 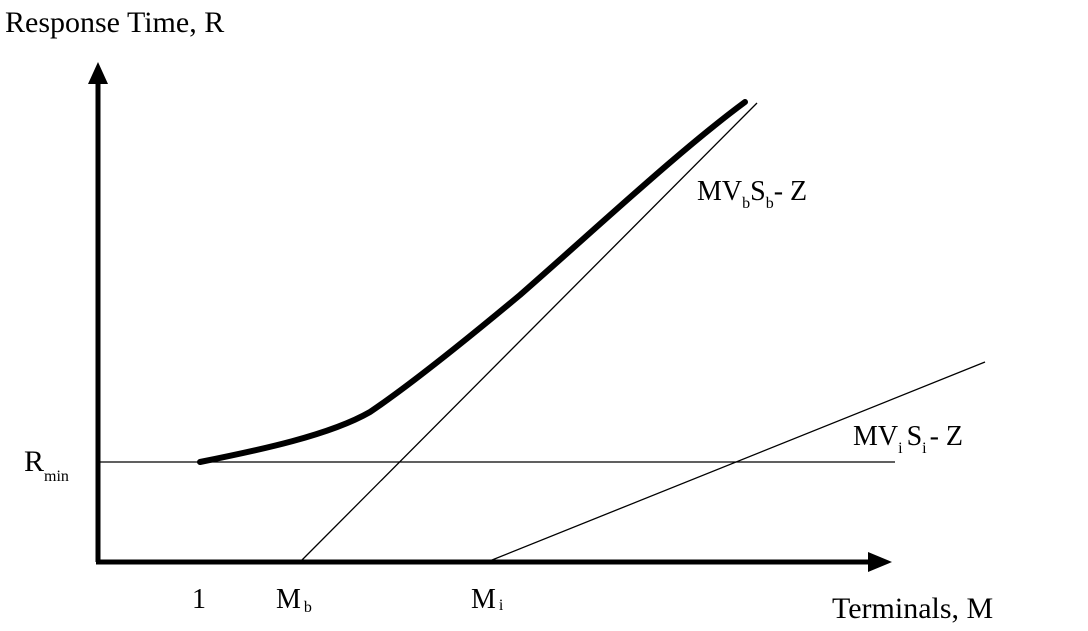 I want to click on tick-label-one: 1, so click(x=199, y=599).